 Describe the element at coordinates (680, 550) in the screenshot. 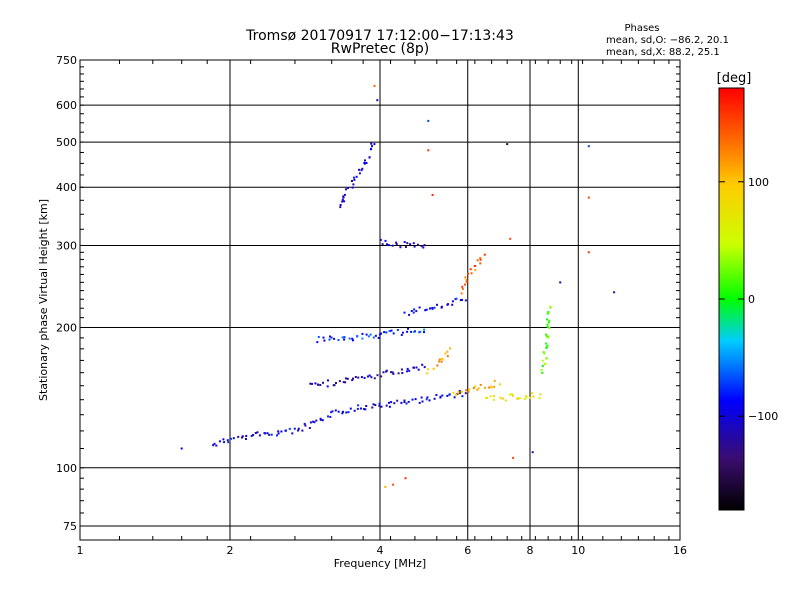

I see `x-tick-label: 16` at that location.